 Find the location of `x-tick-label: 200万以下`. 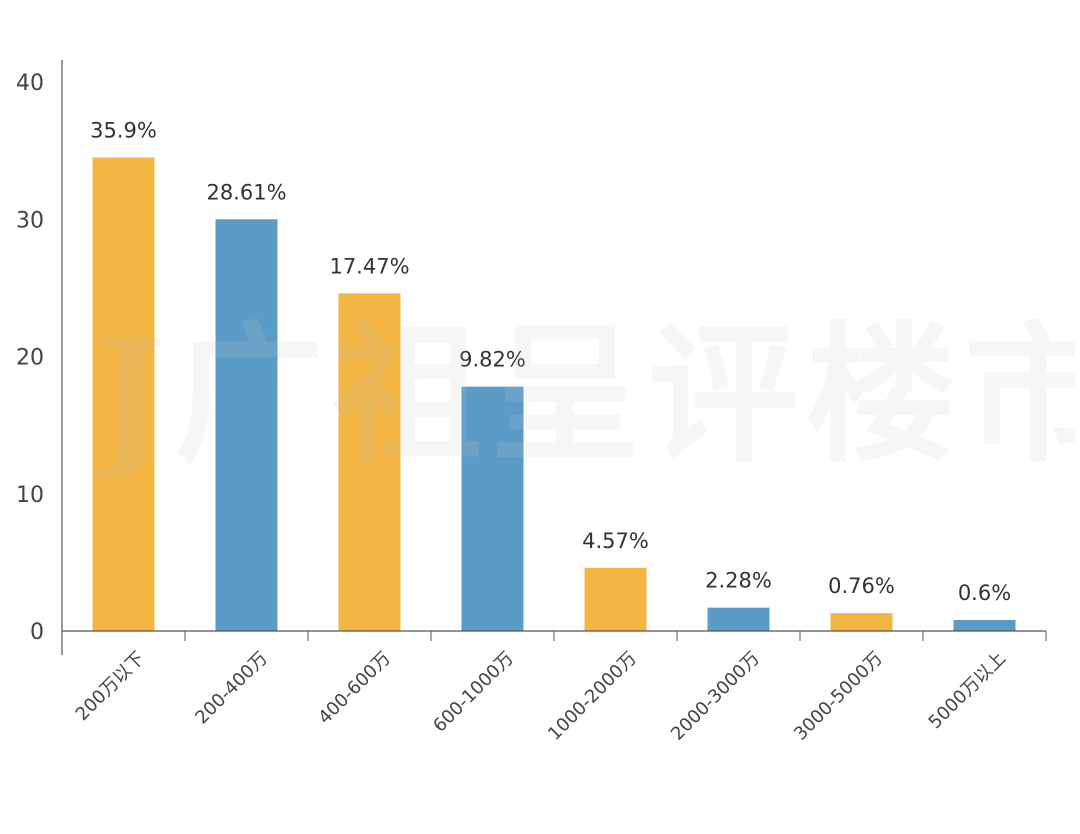

x-tick-label: 200万以下 is located at coordinates (110, 686).